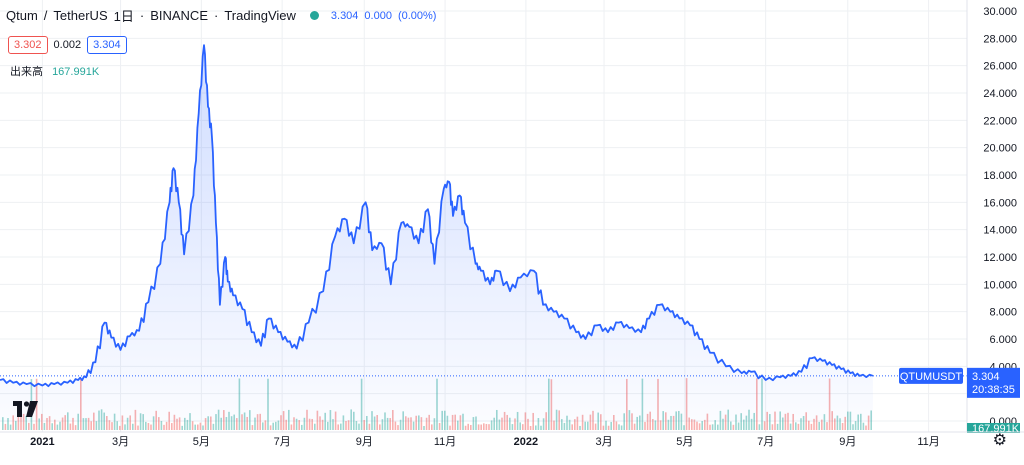  Describe the element at coordinates (54, 71) in the screenshot. I see `volume-legend: 出来高 167.991K` at that location.